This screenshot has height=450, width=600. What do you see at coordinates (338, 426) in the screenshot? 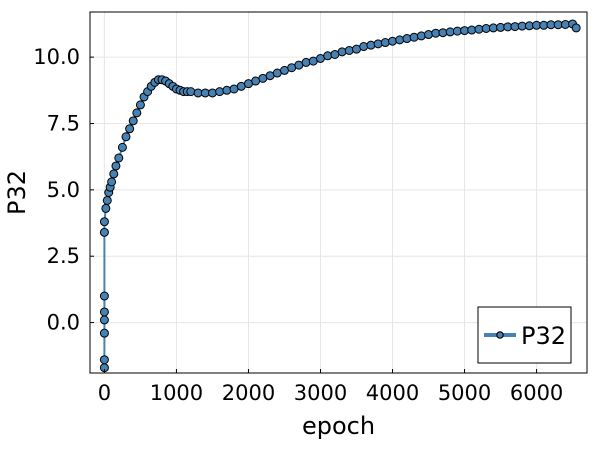
I see `x-axis-label: epoch` at bounding box center [338, 426].